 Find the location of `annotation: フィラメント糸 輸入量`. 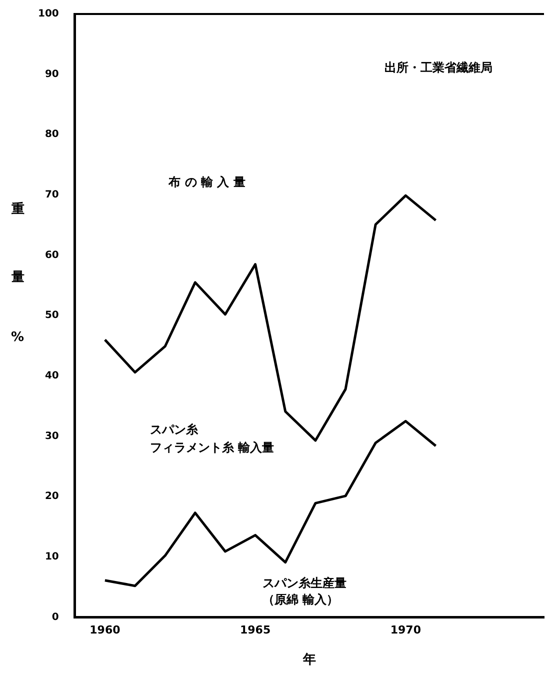

annotation: フィラメント糸 輸入量 is located at coordinates (212, 447).